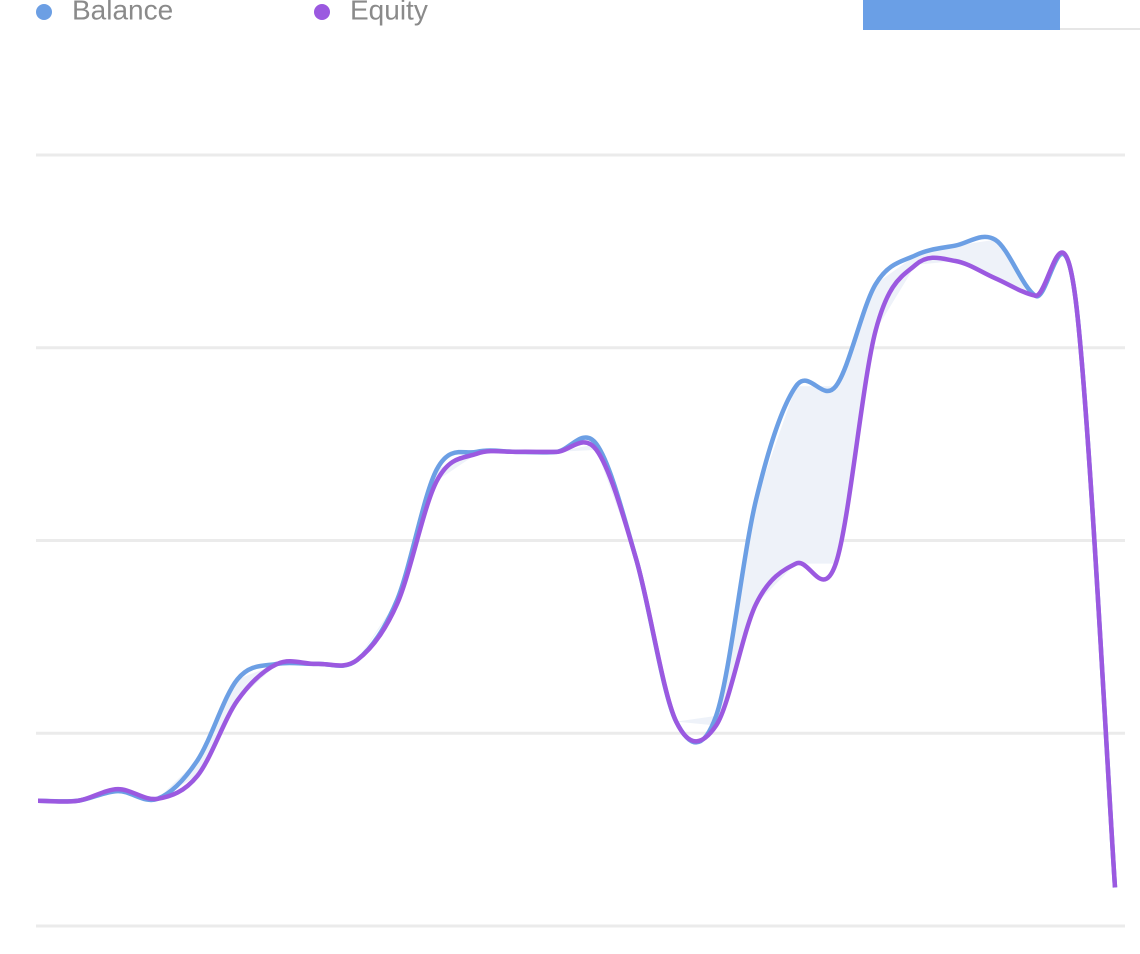 The image size is (1140, 954). What do you see at coordinates (961, 15) in the screenshot?
I see `button` at bounding box center [961, 15].